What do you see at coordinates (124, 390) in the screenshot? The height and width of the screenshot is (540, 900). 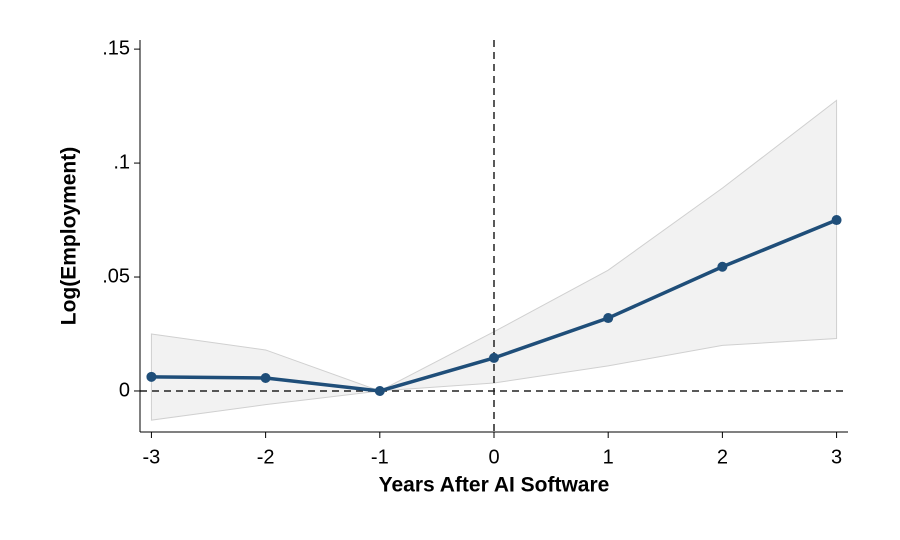 I see `y-tick-label: 0` at bounding box center [124, 390].